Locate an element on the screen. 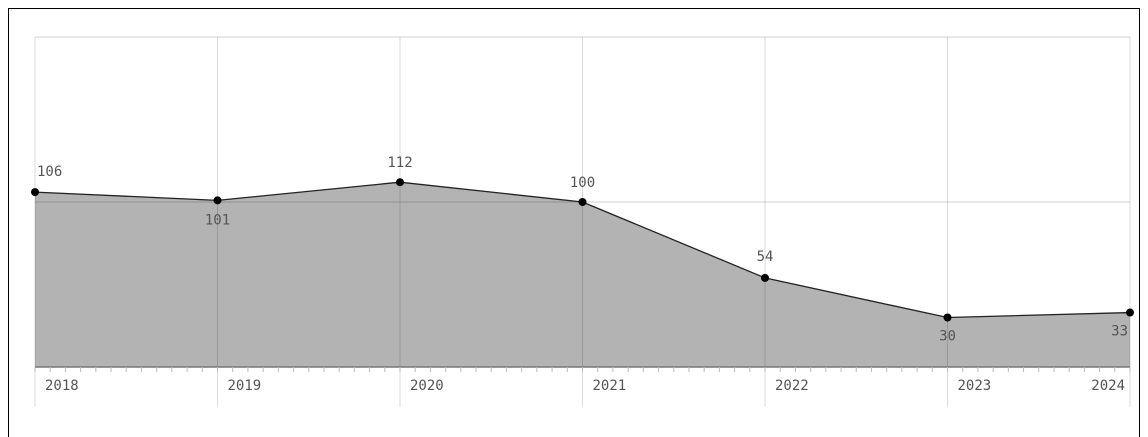  data-label: 54 is located at coordinates (765, 257).